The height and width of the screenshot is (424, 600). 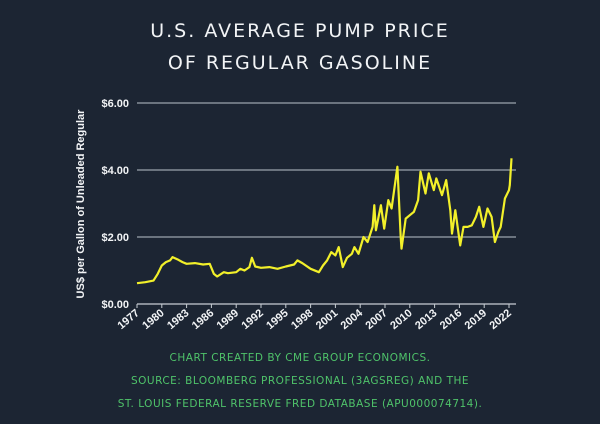 I want to click on x-tick-label: 2001, so click(x=327, y=319).